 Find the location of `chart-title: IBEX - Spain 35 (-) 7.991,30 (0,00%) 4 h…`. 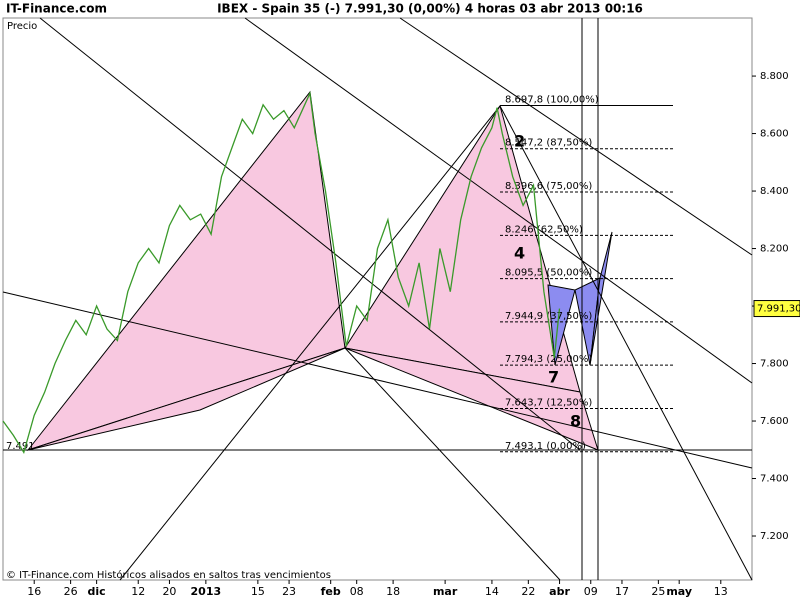

chart-title: IBEX - Spain 35 (-) 7.991,30 (0,00%) 4 h… is located at coordinates (430, 9).